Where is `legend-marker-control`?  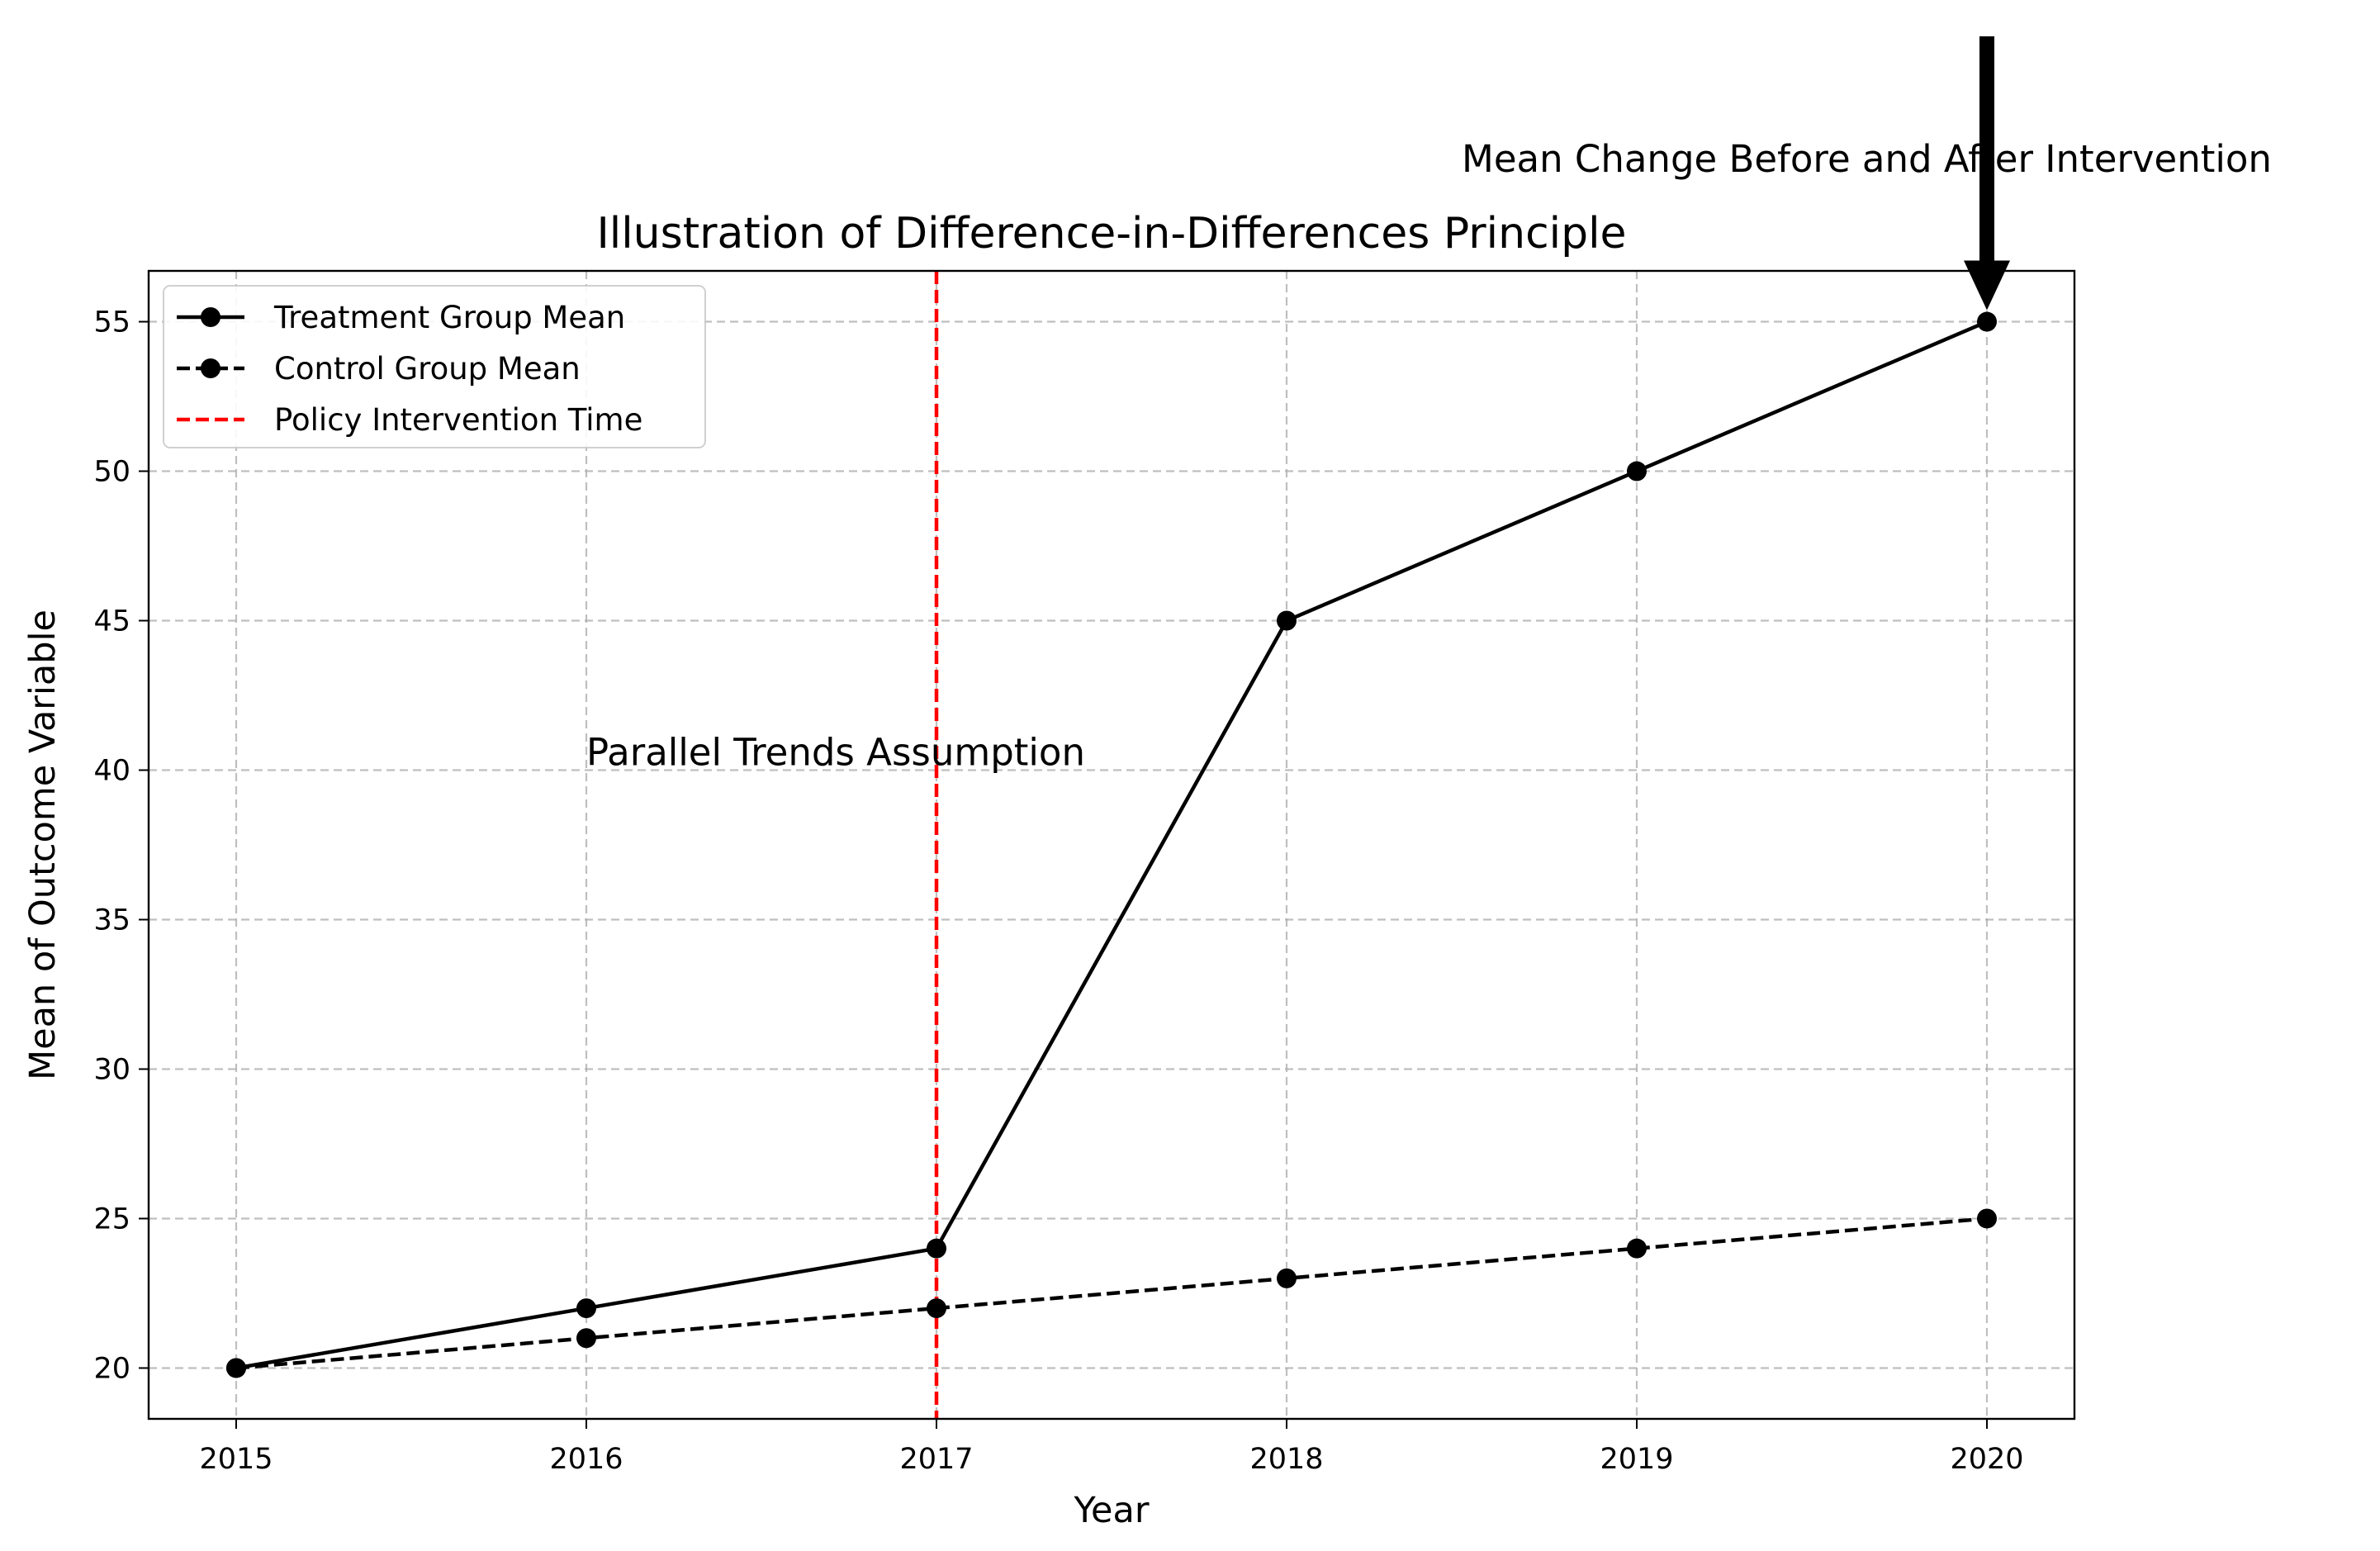 legend-marker-control is located at coordinates (210, 368).